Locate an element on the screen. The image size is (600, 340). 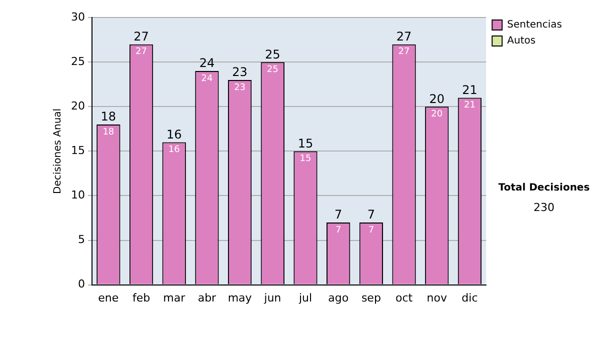
x-tick-label: ene is located at coordinates (108, 297).